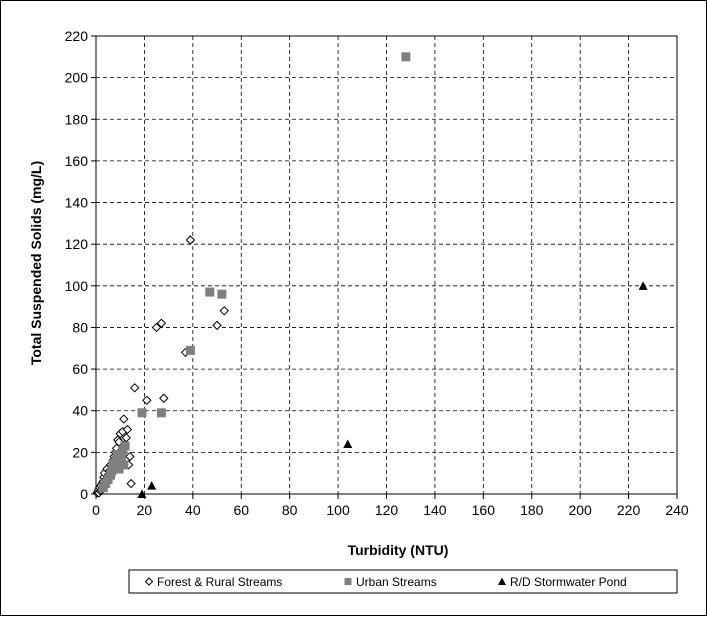 The height and width of the screenshot is (620, 707). I want to click on x-tick-label: 140, so click(435, 510).